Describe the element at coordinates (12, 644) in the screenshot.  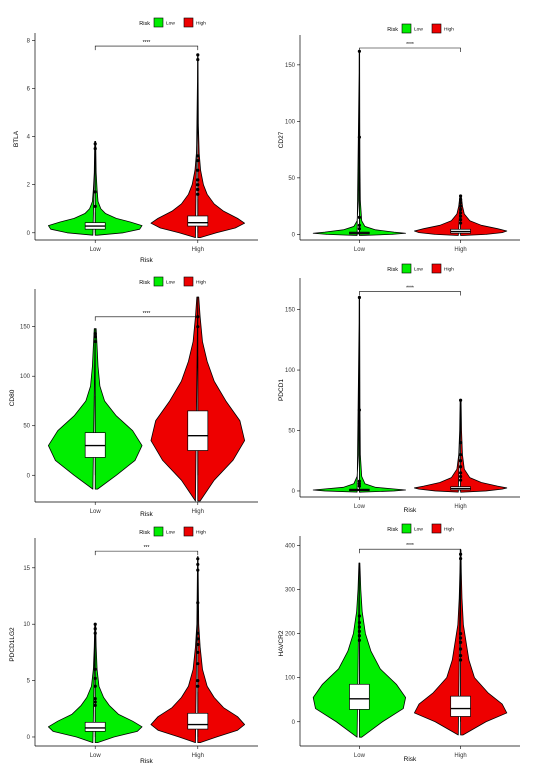
I see `y-axis-label: PDCD1LG2` at that location.